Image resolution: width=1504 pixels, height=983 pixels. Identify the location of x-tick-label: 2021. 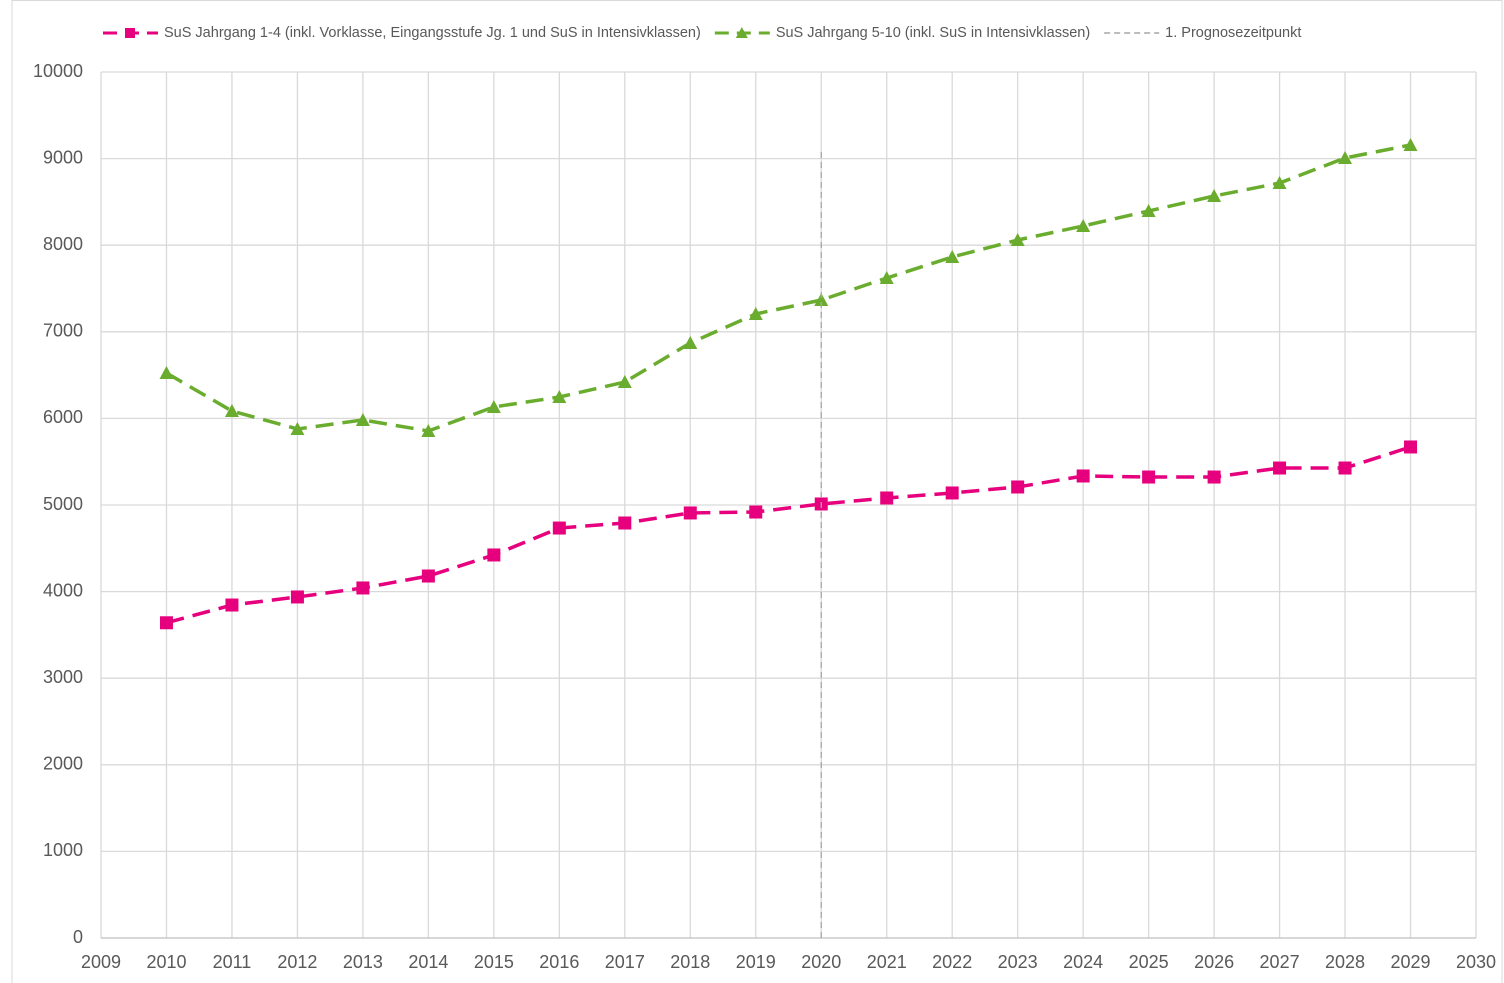
(887, 962).